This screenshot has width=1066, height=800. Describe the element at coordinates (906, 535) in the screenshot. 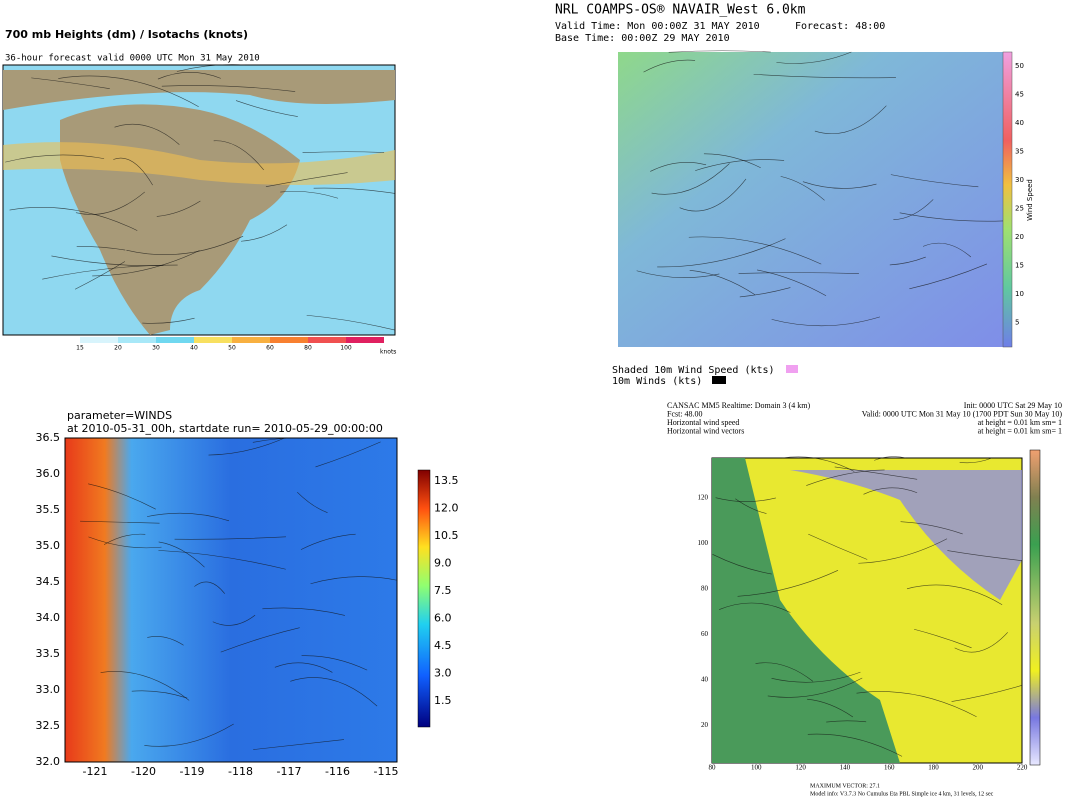

I see `shading` at that location.